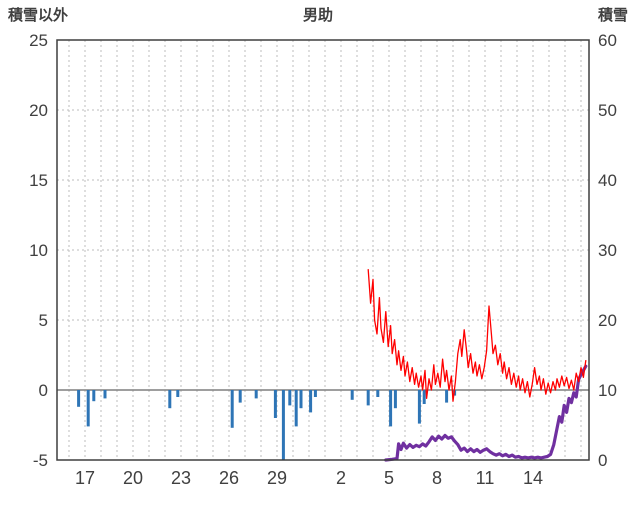 This screenshot has width=636, height=506. Describe the element at coordinates (43, 390) in the screenshot. I see `left-axis-tick-label: 0` at that location.